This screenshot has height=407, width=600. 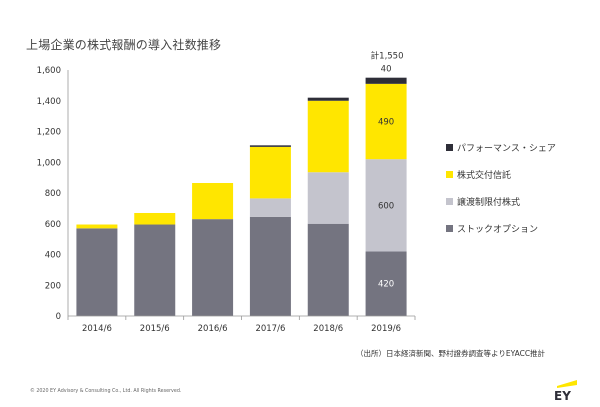 I want to click on data-label: 420, so click(x=386, y=285).